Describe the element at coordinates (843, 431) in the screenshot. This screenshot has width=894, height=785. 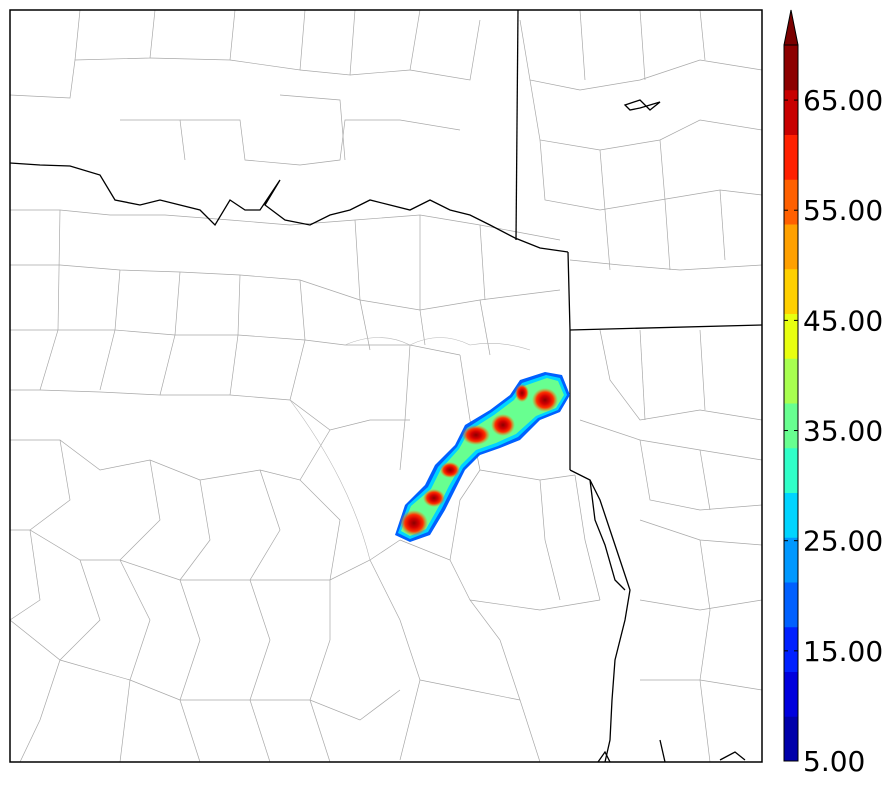
I see `colorbar-tick-label: 35.00` at that location.